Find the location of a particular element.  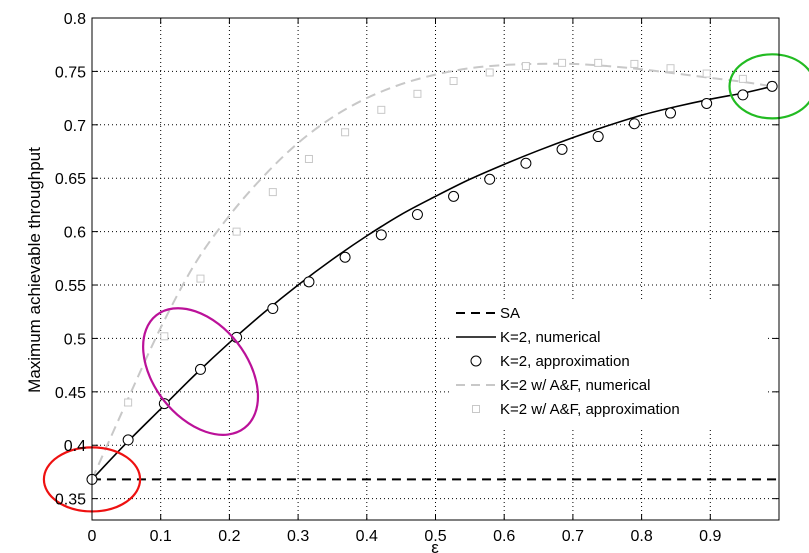

y-tick-label: 0.75 is located at coordinates (70, 72).